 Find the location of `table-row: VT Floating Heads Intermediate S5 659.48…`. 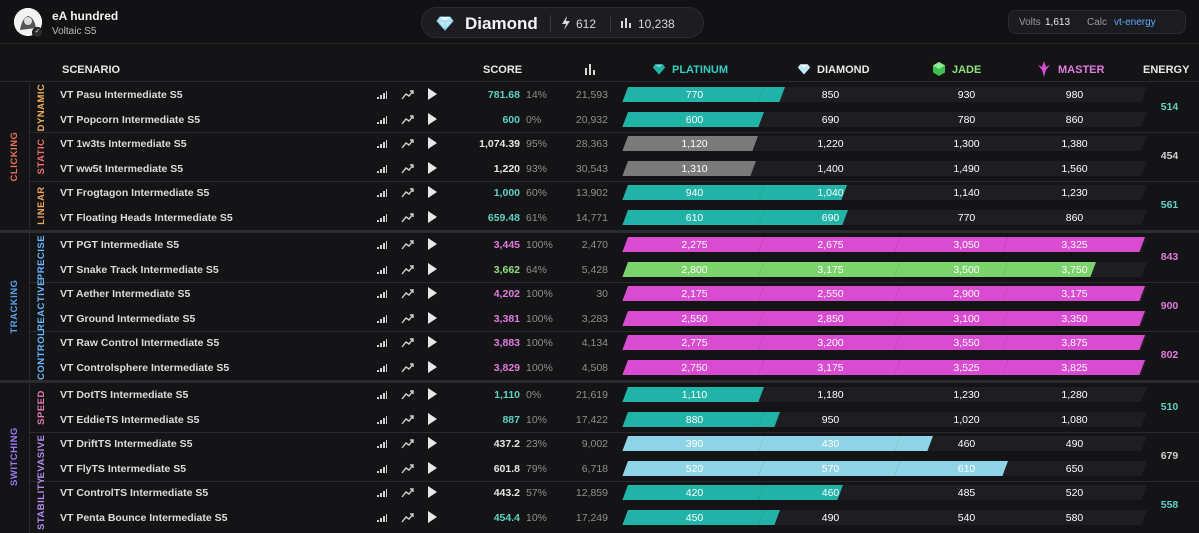

table-row: VT Floating Heads Intermediate S5 659.48… is located at coordinates (573, 218).